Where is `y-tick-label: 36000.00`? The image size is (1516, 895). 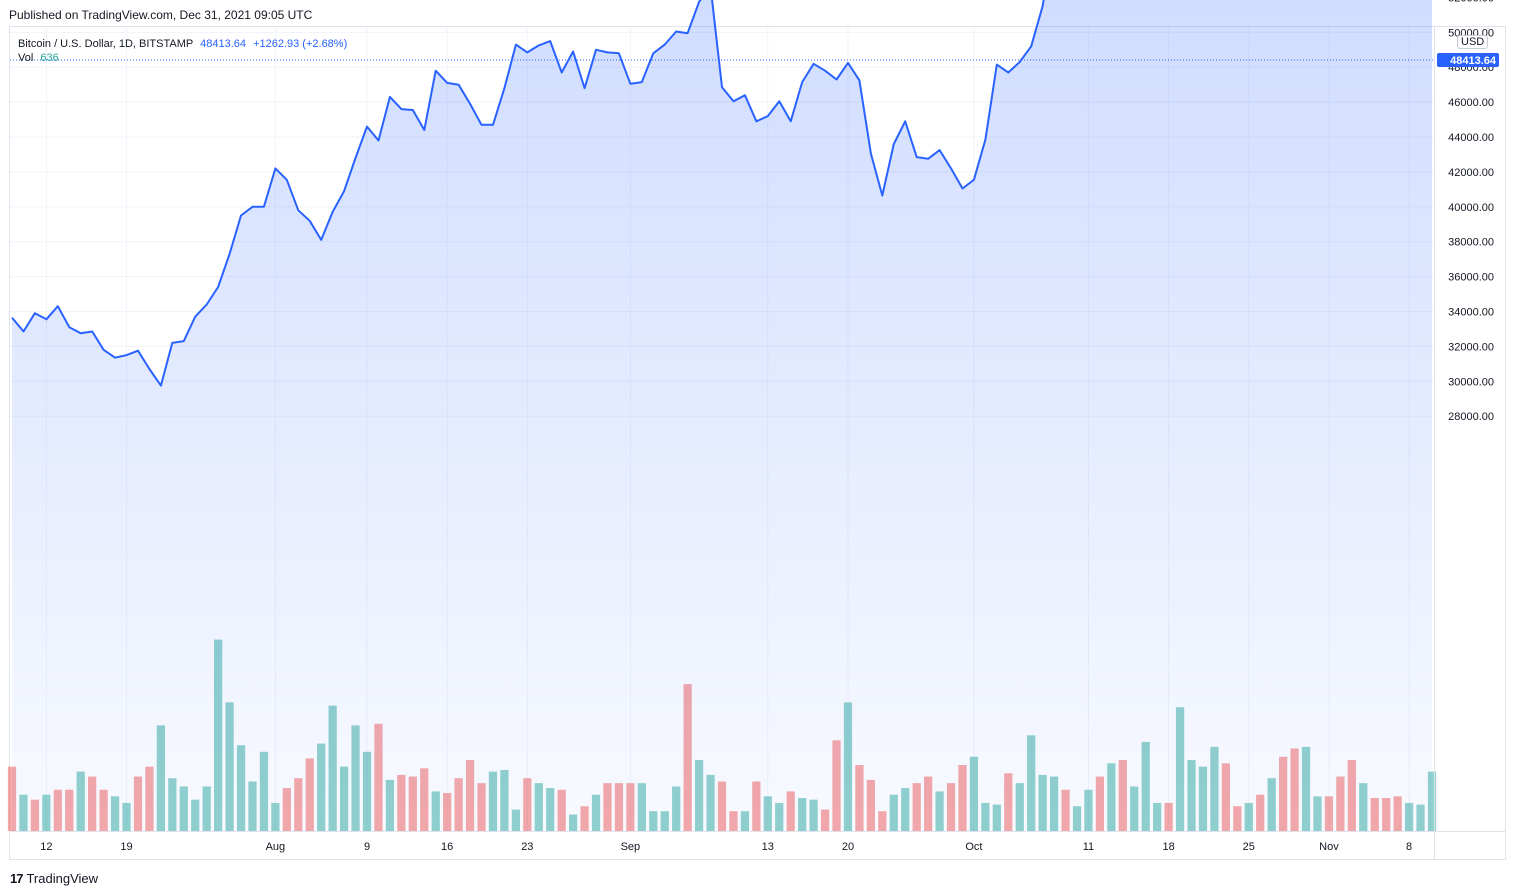 y-tick-label: 36000.00 is located at coordinates (1471, 278).